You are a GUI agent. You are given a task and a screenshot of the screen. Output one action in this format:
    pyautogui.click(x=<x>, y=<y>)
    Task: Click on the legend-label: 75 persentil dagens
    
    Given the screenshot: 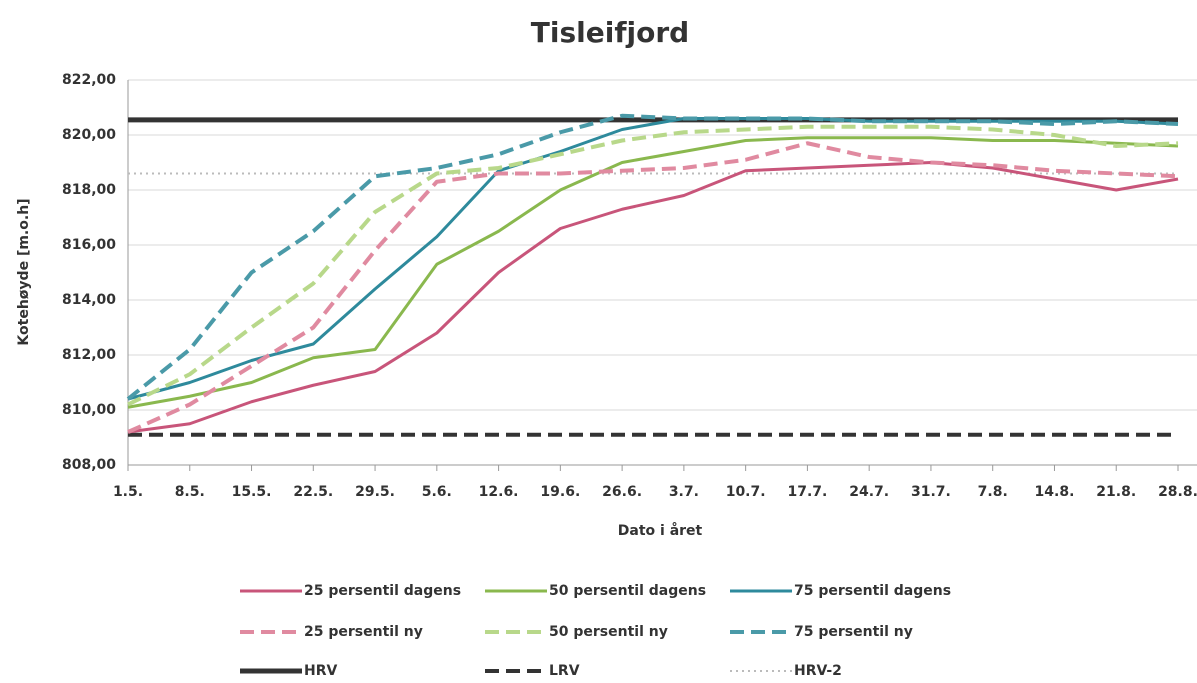 What is the action you would take?
    pyautogui.click(x=872, y=591)
    